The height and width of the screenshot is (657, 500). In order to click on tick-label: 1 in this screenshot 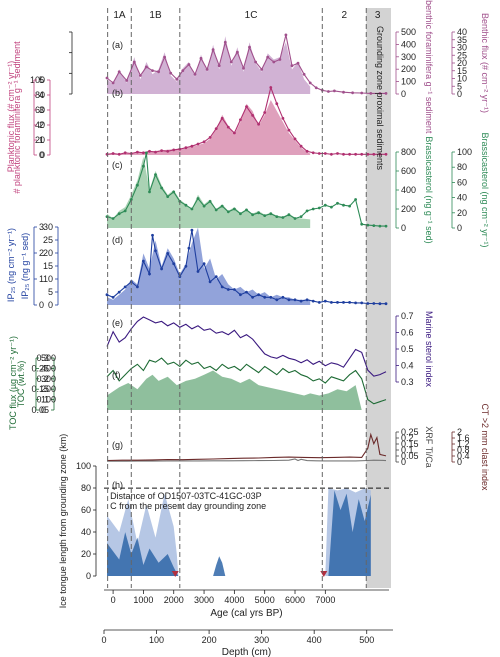, I will do `click(41, 279)`.